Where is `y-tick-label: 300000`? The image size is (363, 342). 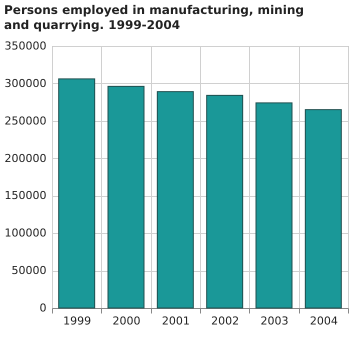 y-tick-label: 300000 is located at coordinates (25, 83).